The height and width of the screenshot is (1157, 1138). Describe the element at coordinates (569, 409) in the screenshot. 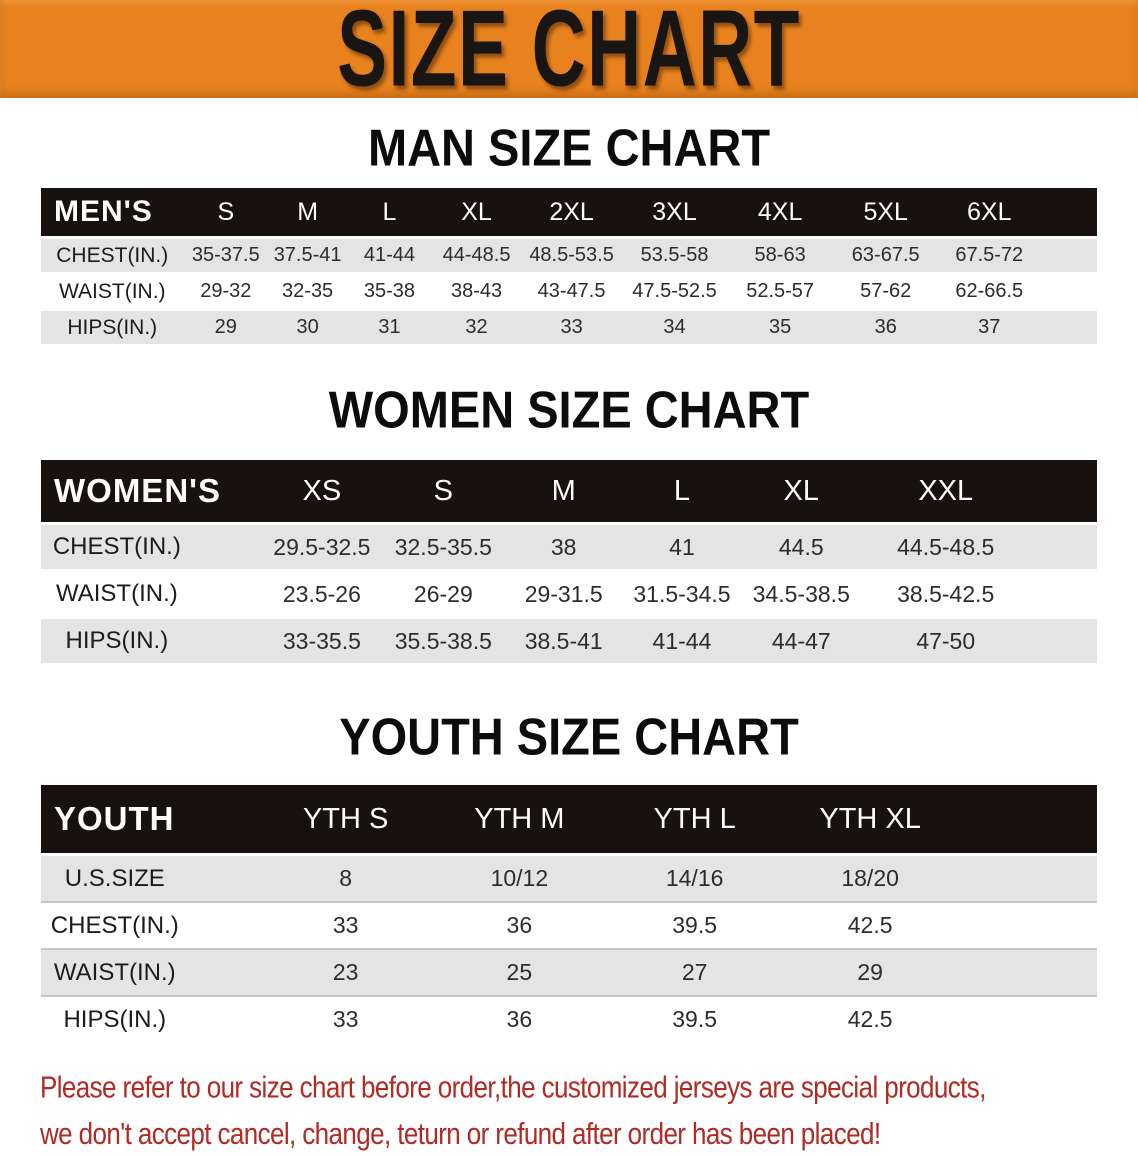

I see `women-section-heading: WOMEN SIZE CHART` at that location.